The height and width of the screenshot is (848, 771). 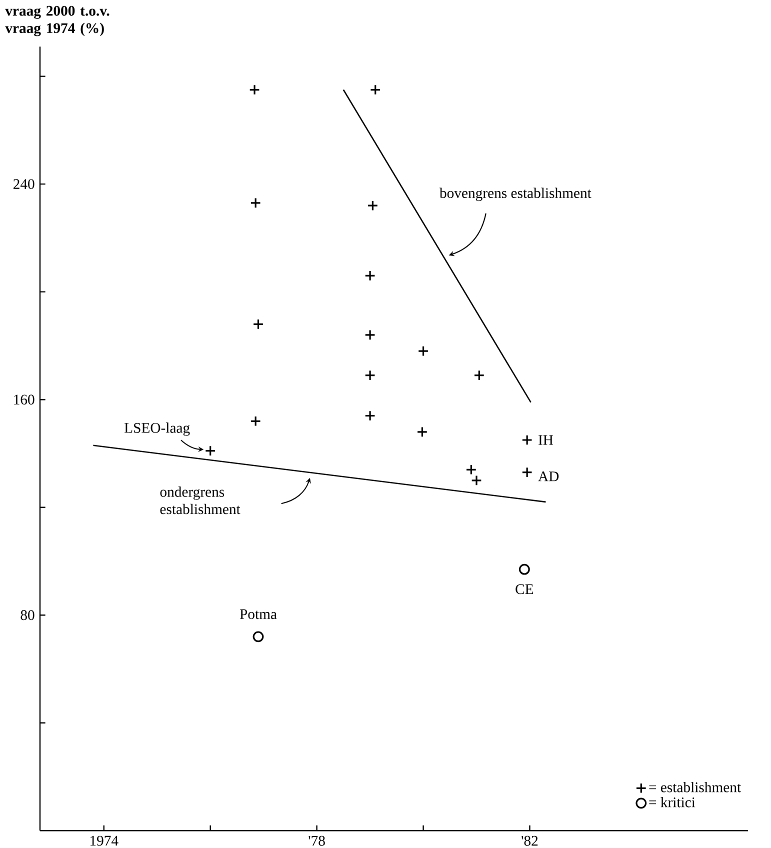 I want to click on annotation: LSEO-laag, so click(x=157, y=429).